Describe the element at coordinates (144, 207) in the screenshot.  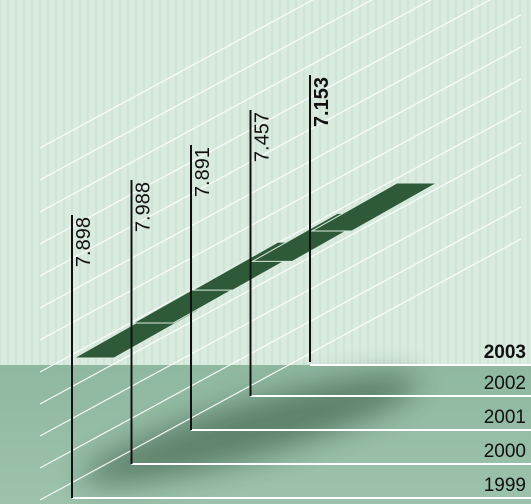
I see `value-label: 7.988` at that location.